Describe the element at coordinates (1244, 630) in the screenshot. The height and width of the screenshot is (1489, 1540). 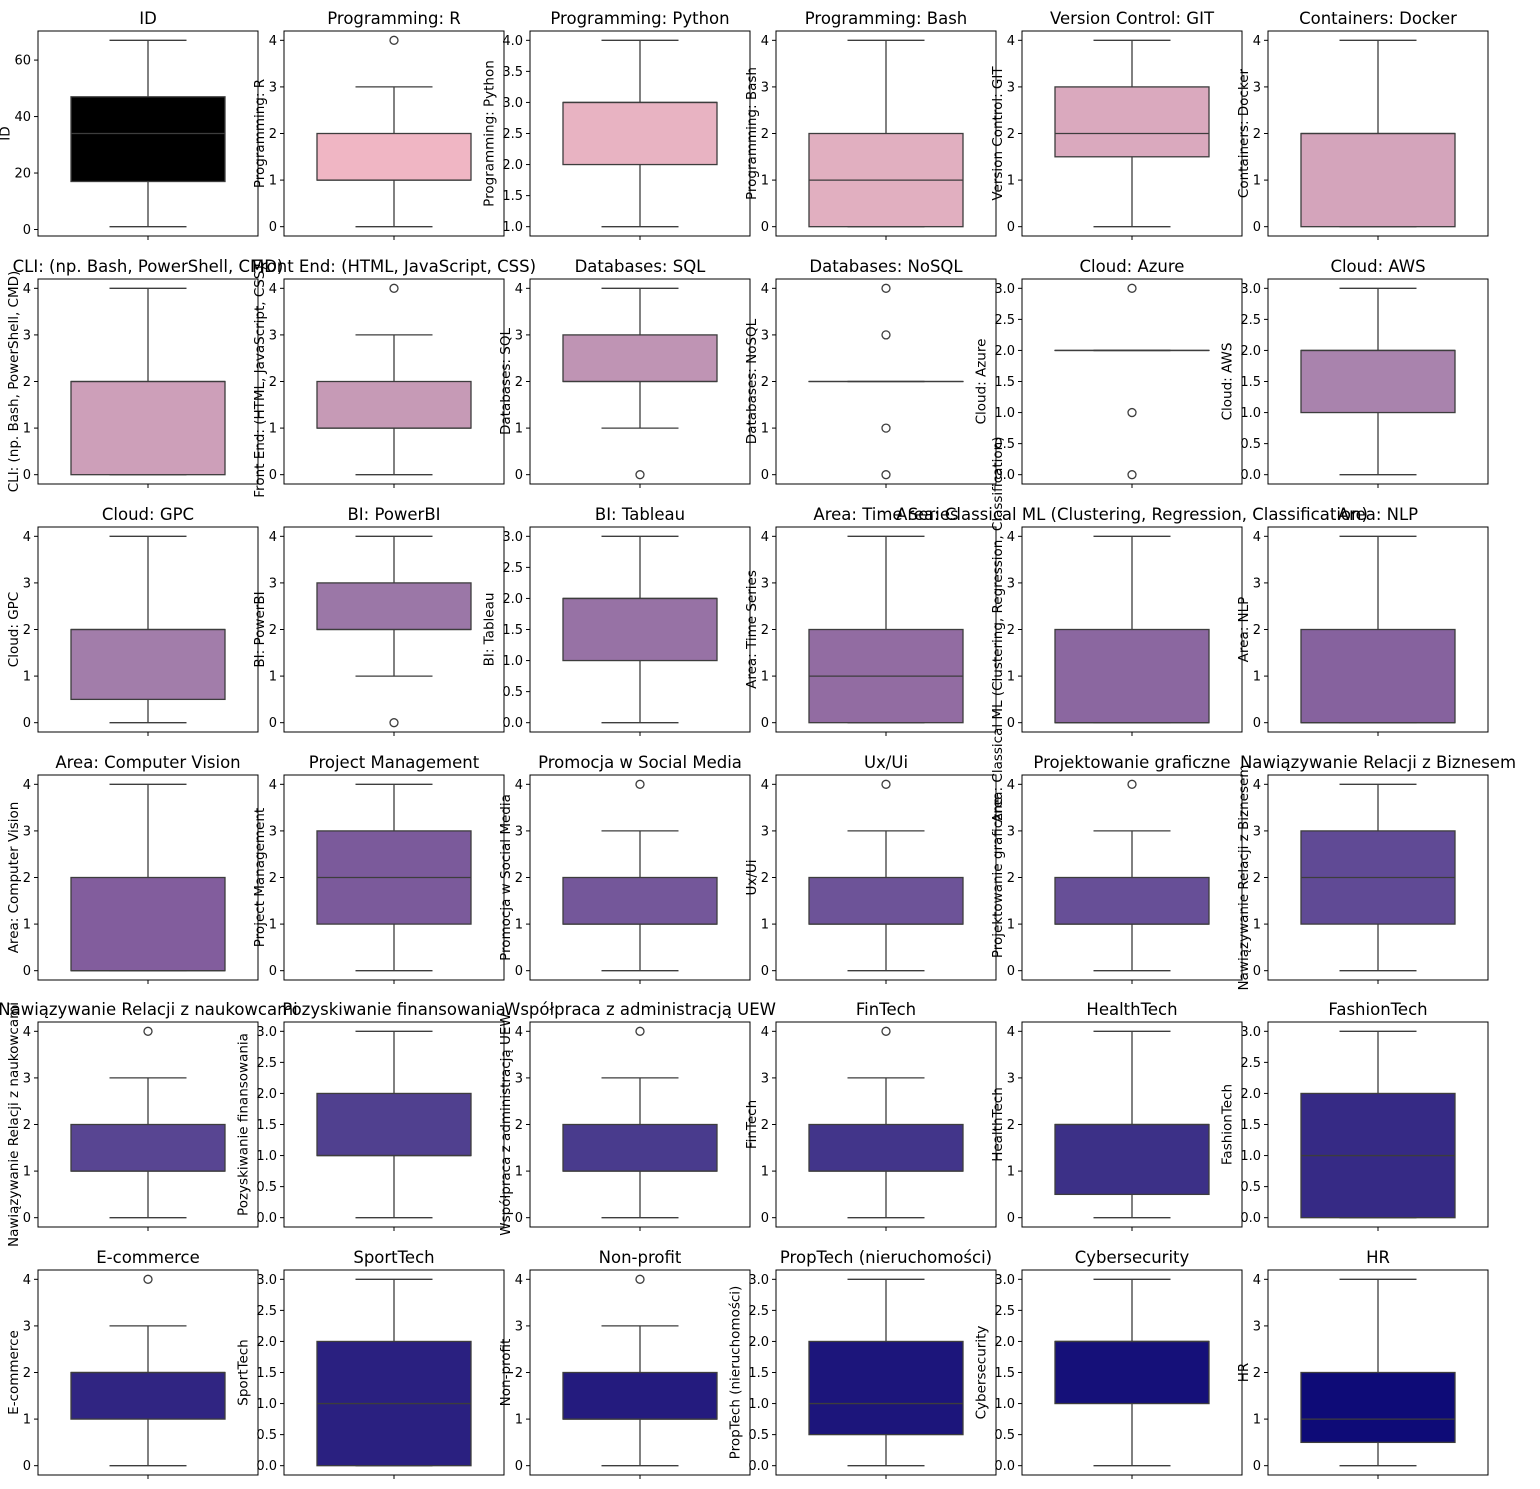
I see `y-axis-label: Area: NLP` at that location.